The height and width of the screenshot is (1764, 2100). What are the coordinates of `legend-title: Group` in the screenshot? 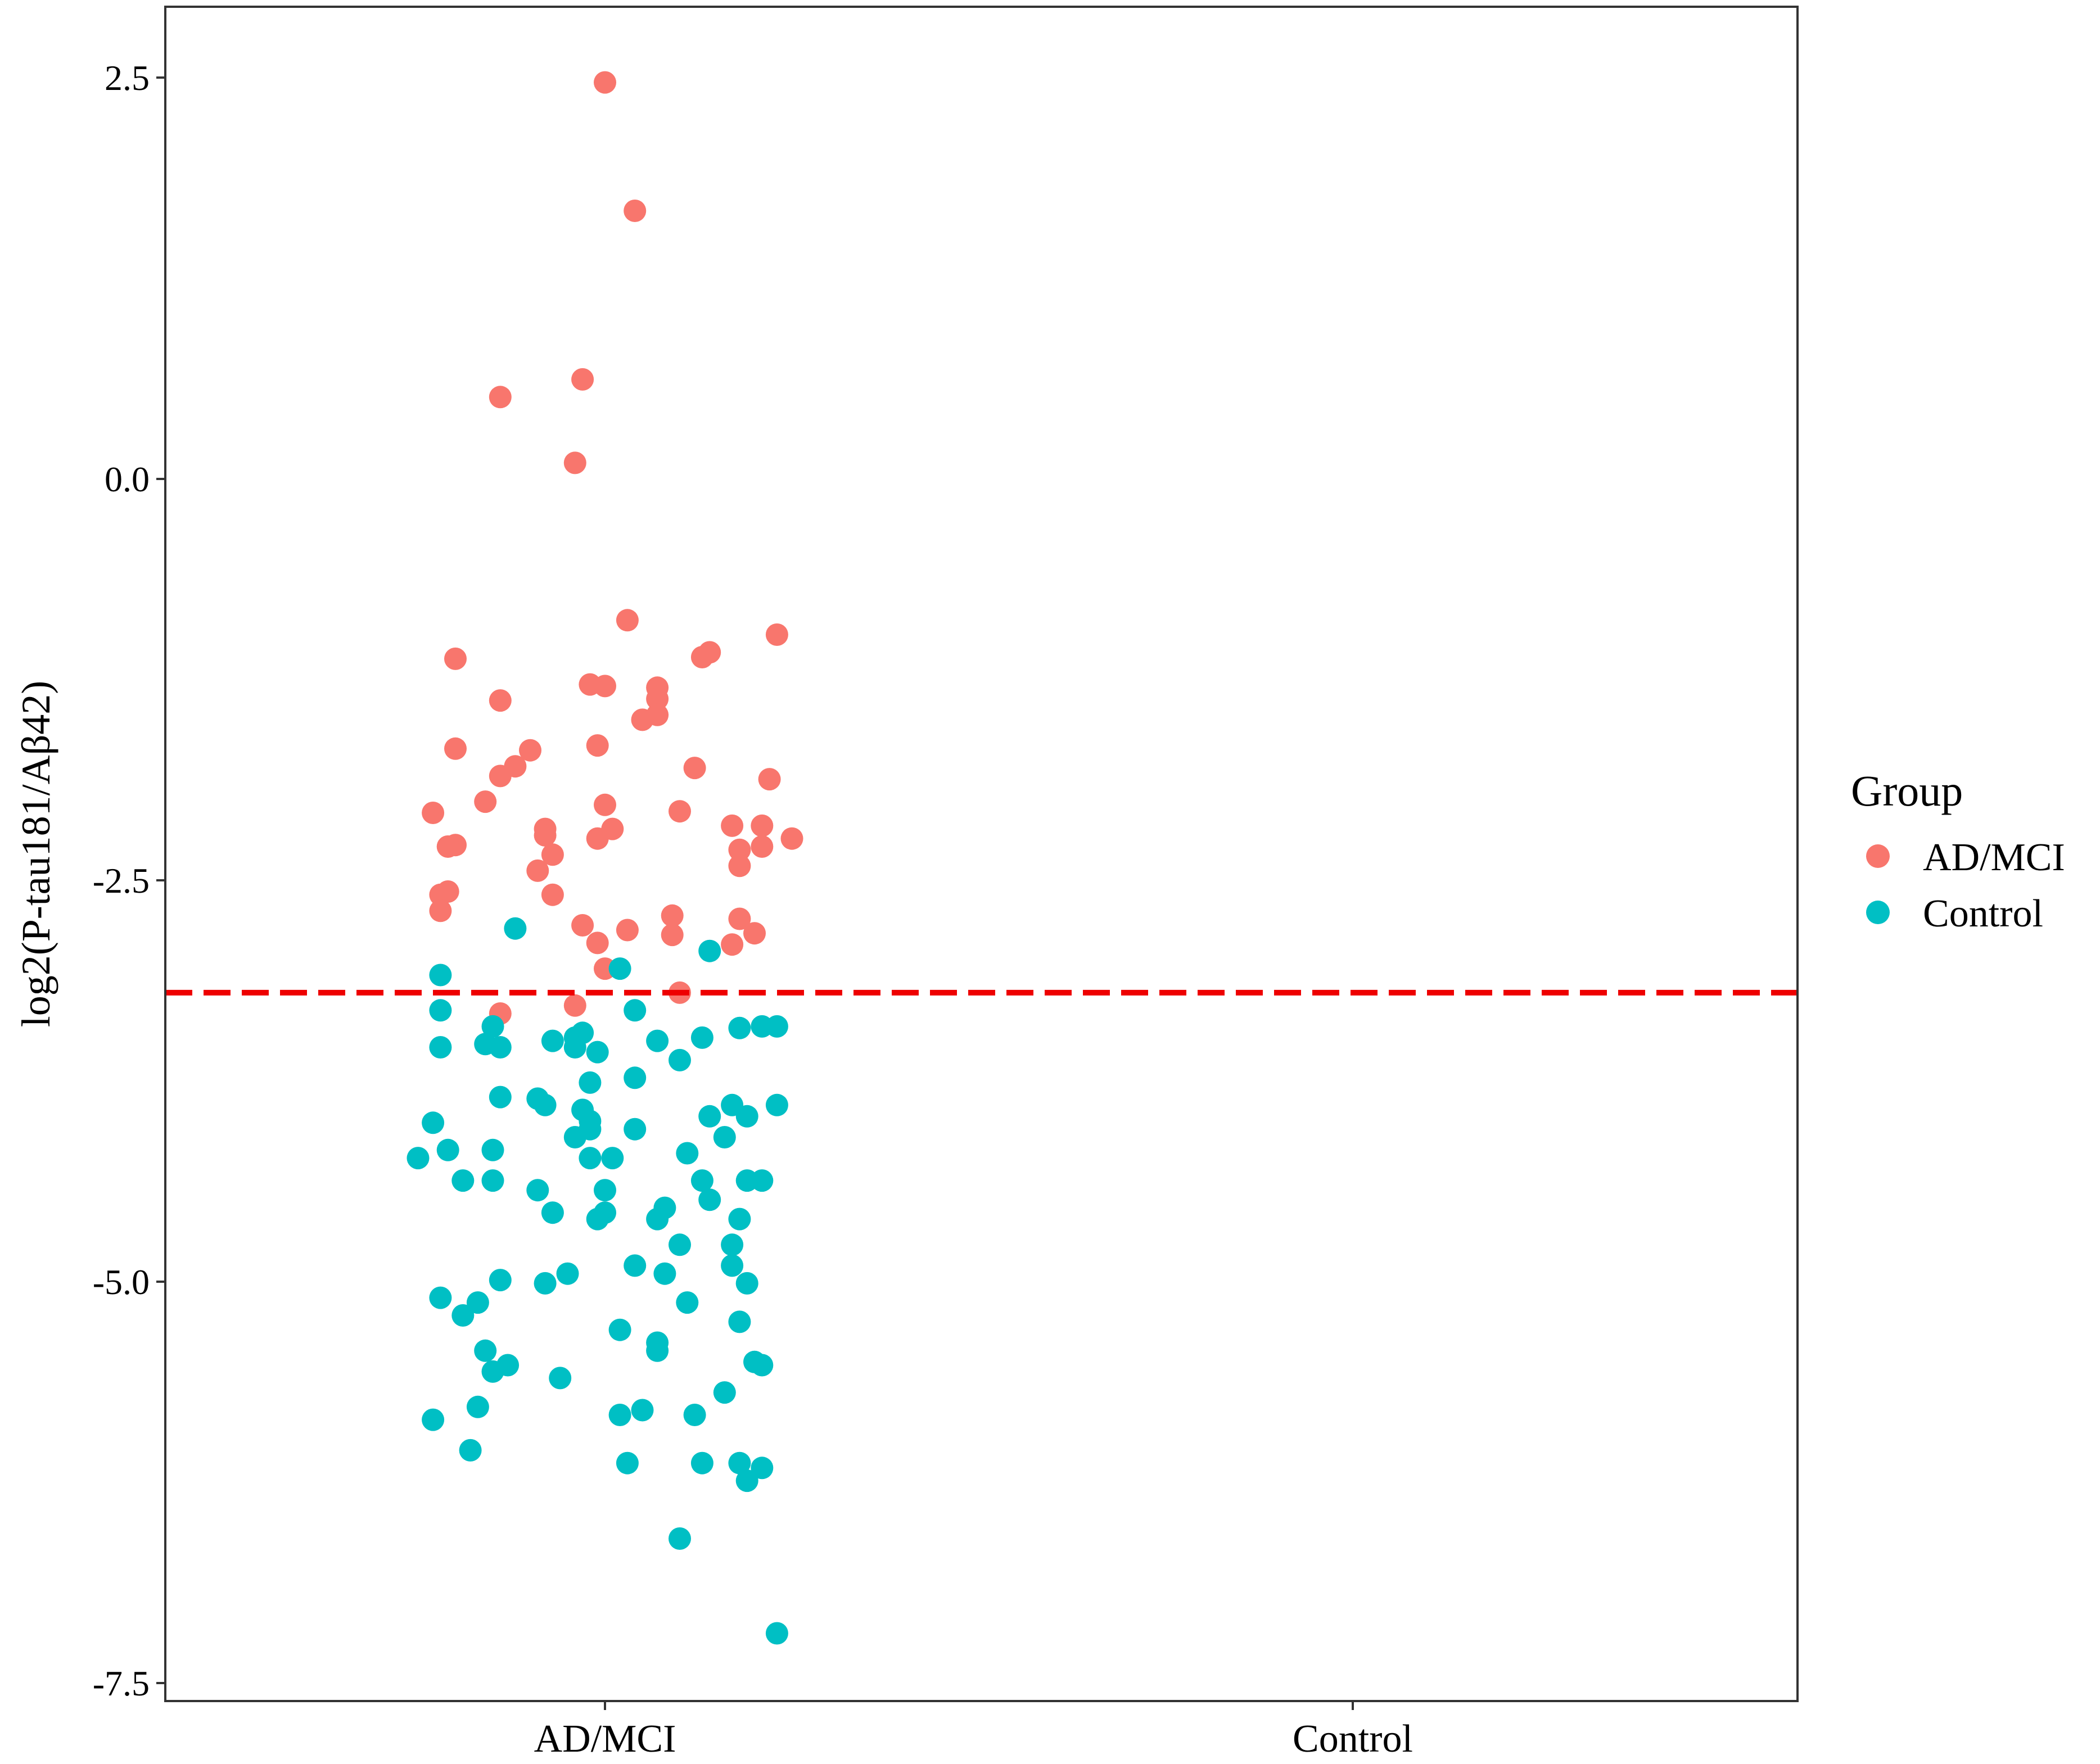 It's located at (1907, 790).